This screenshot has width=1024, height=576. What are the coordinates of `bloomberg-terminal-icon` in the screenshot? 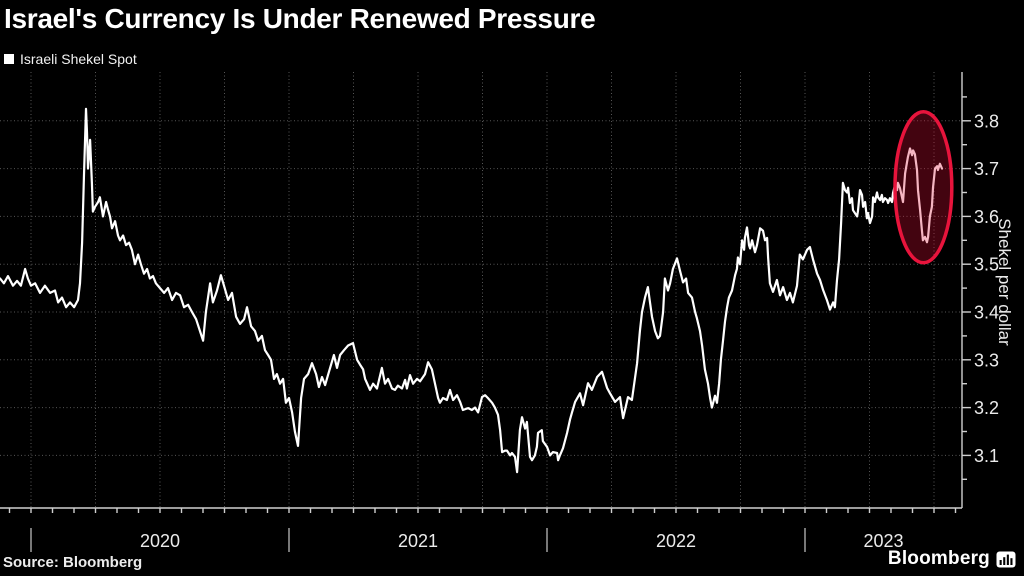 It's located at (1006, 559).